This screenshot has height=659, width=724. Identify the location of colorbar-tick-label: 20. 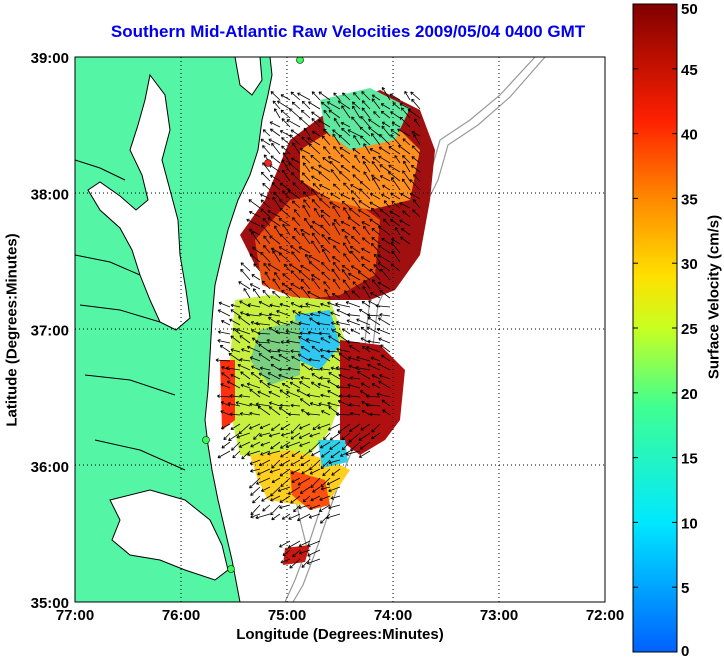
(689, 394).